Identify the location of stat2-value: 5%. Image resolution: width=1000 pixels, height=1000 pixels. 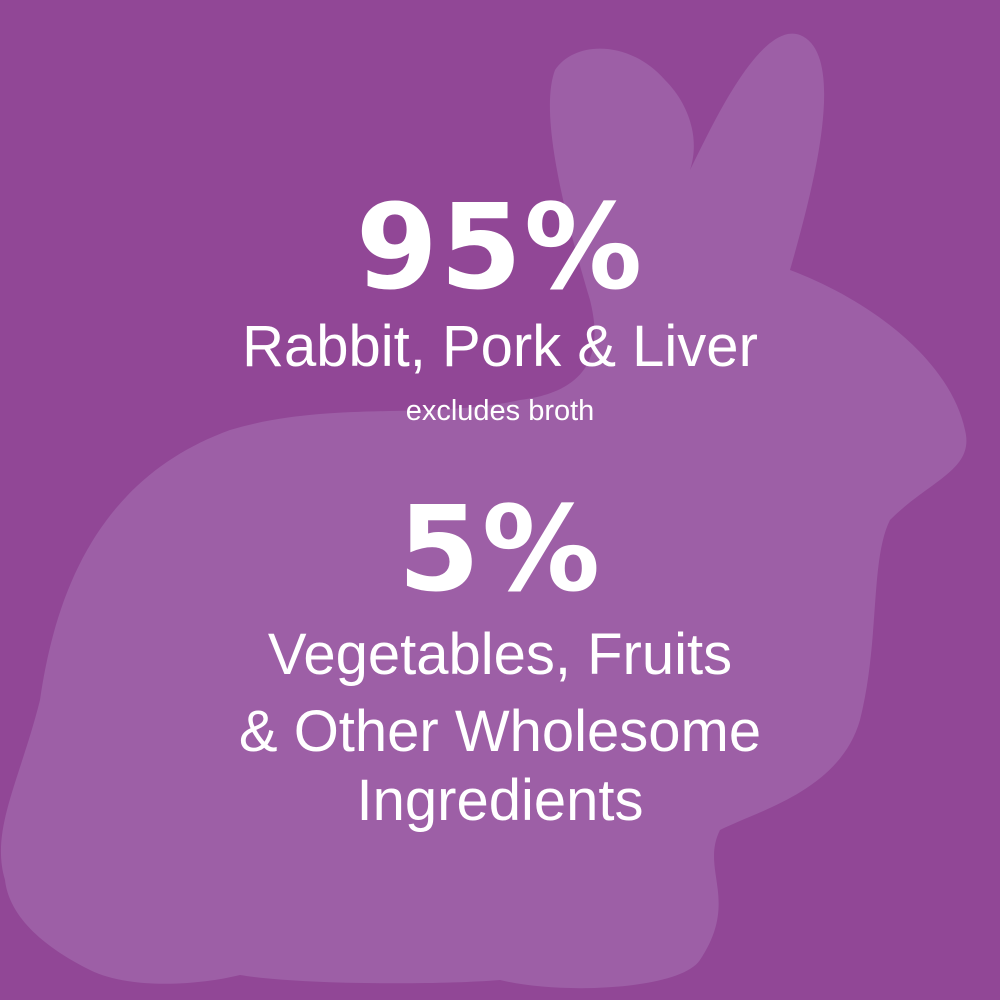
(500, 549).